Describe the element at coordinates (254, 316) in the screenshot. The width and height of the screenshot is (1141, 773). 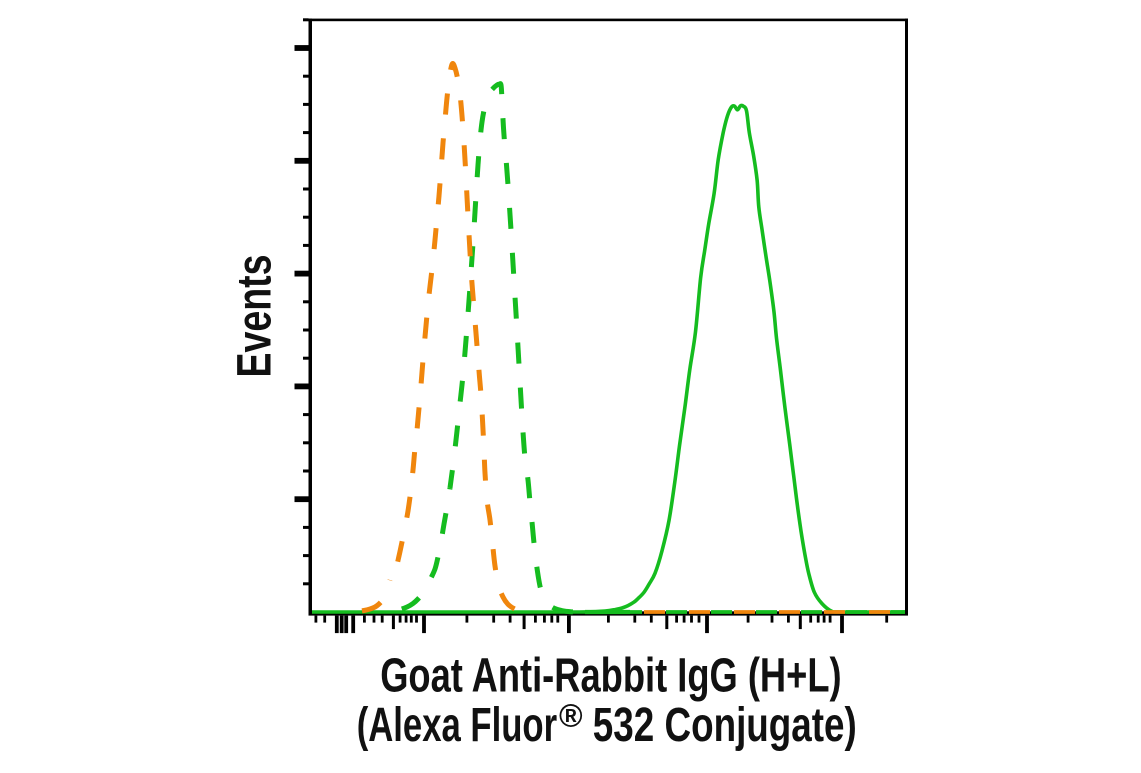
I see `svg-text: Events` at that location.